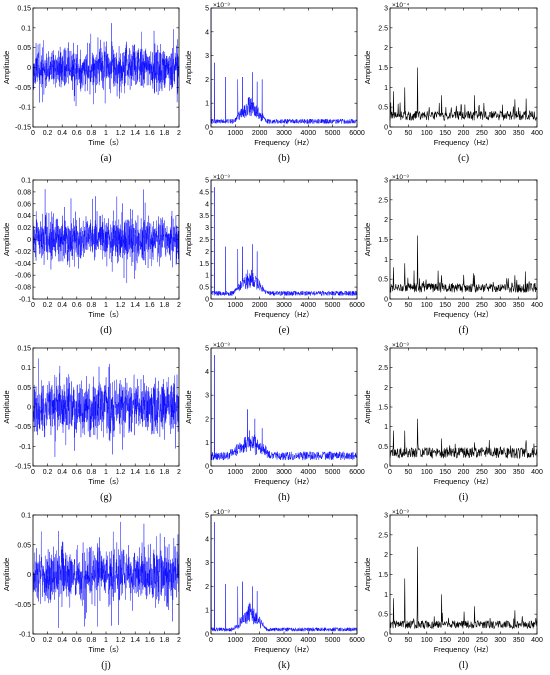  I want to click on panel-label: (g), so click(106, 497).